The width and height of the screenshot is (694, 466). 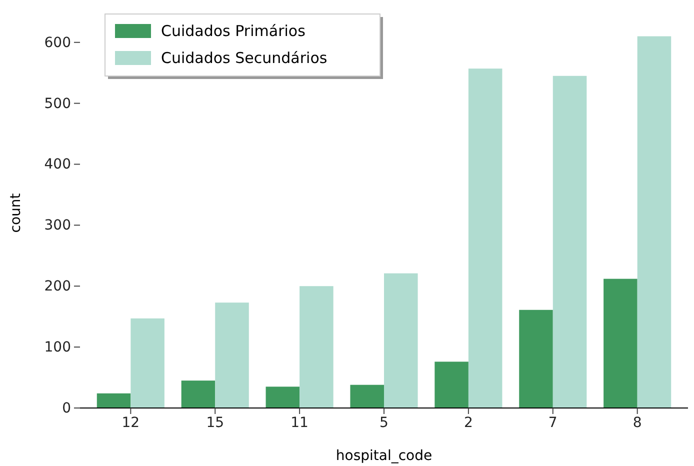 What do you see at coordinates (299, 422) in the screenshot?
I see `x-tick-label: 11` at bounding box center [299, 422].